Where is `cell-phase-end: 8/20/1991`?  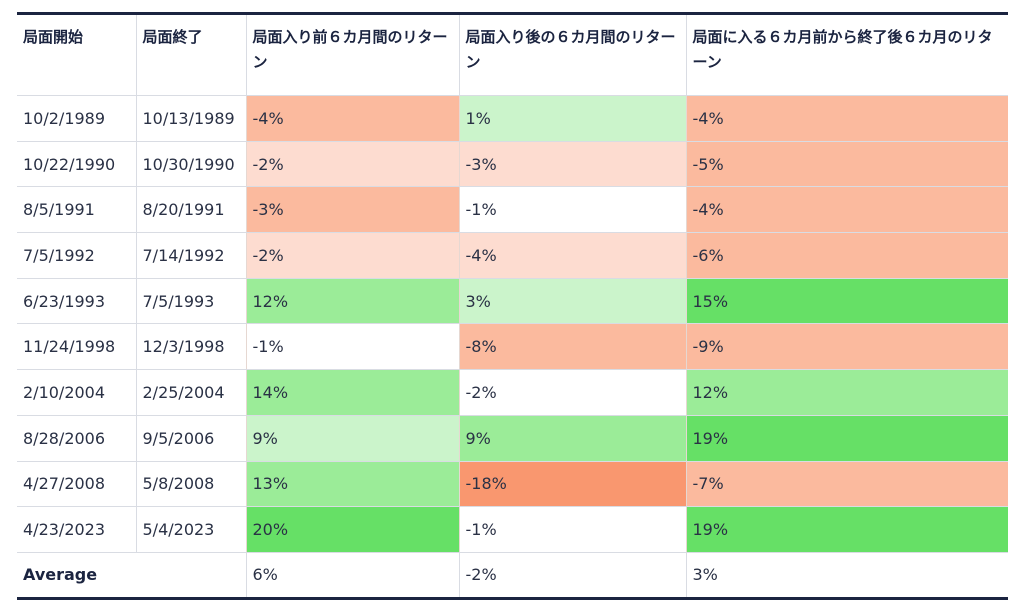
cell-phase-end: 8/20/1991 is located at coordinates (190, 210).